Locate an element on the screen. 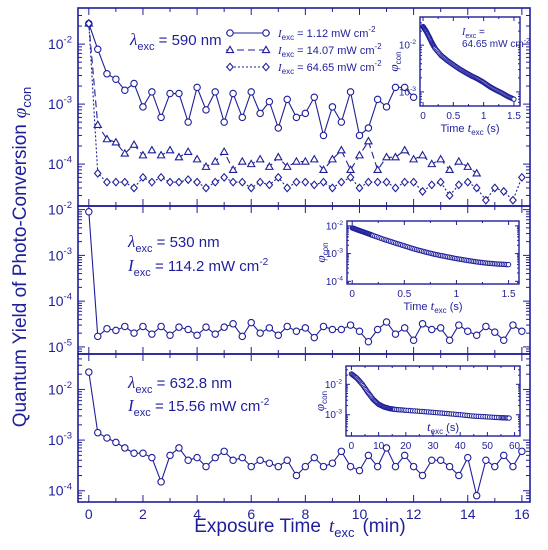 The height and width of the screenshot is (550, 548). inset-x-tick-label: 40 is located at coordinates (461, 446).